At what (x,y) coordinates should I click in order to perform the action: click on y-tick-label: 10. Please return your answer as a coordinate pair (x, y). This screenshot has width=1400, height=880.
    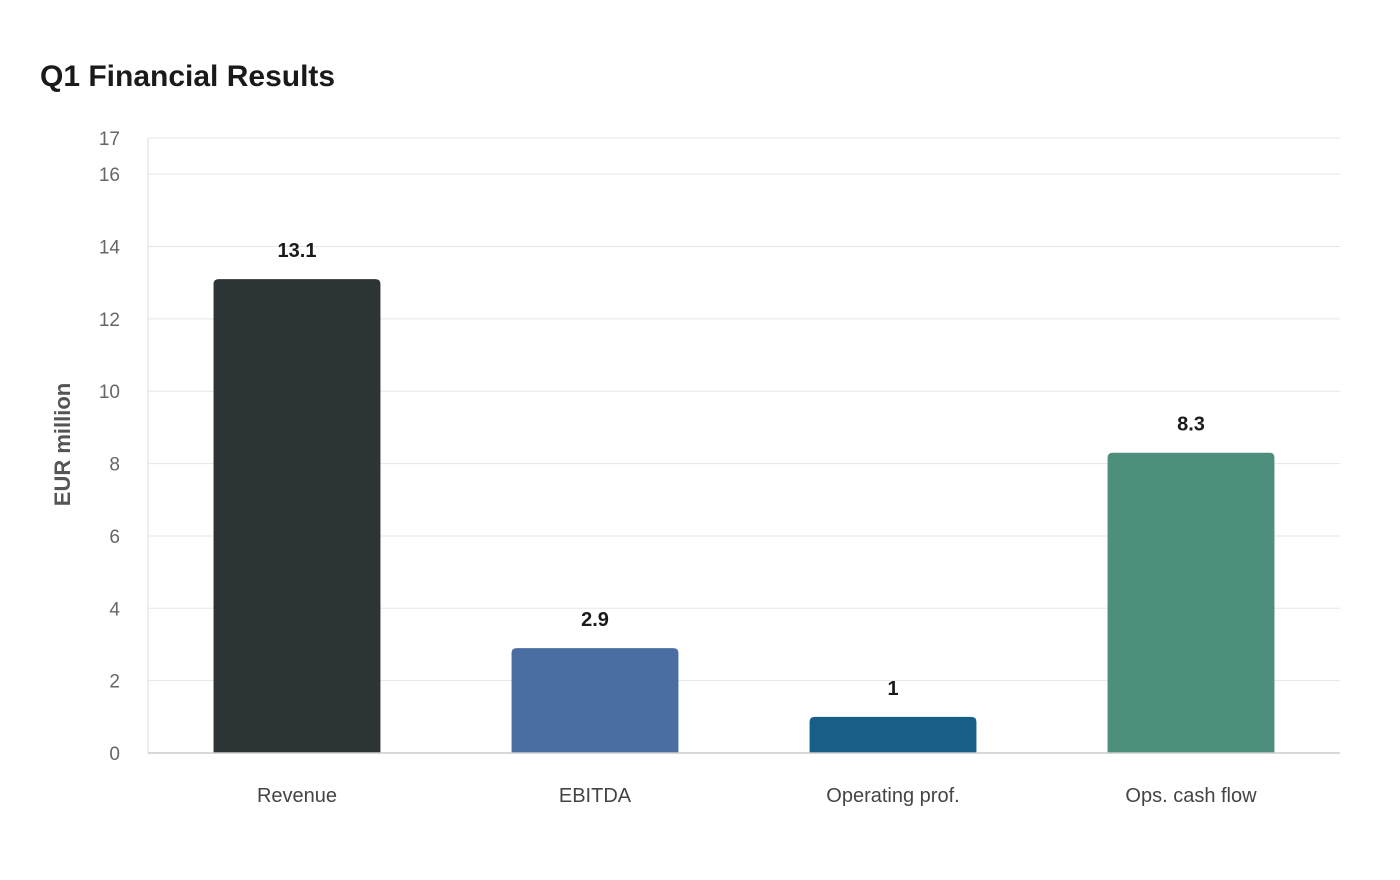
    Looking at the image, I should click on (109, 392).